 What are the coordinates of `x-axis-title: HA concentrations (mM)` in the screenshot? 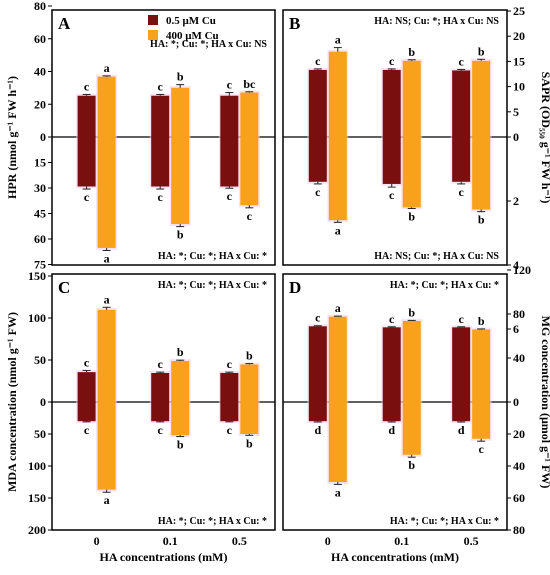 It's located at (395, 557).